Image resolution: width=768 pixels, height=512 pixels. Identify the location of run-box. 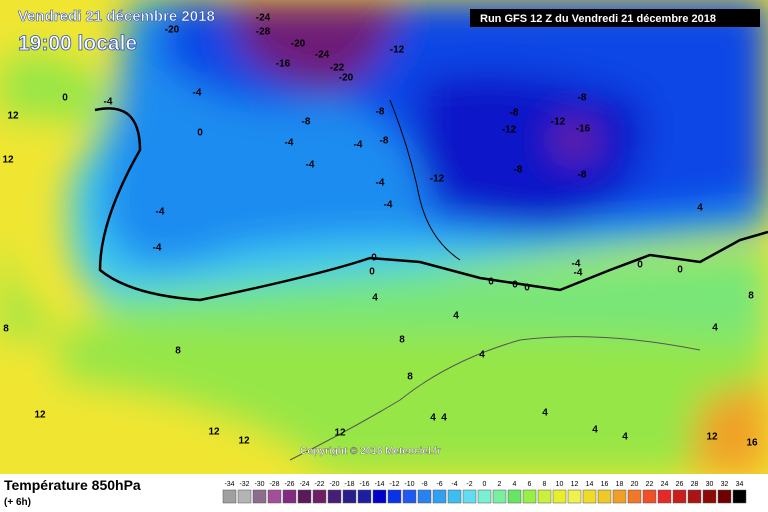
(615, 18).